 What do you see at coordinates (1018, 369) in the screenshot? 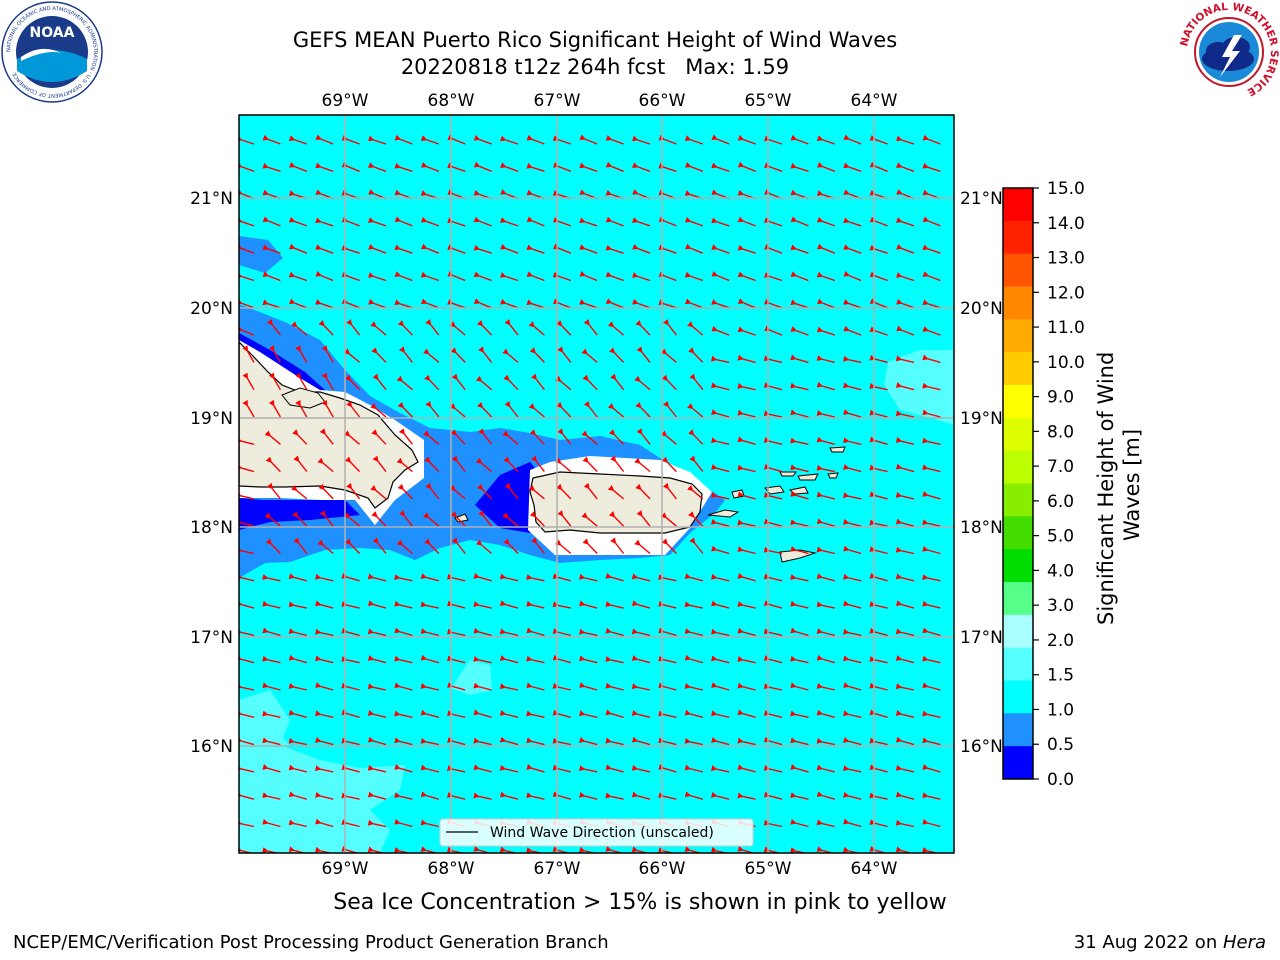
I see `colorbar-segment` at bounding box center [1018, 369].